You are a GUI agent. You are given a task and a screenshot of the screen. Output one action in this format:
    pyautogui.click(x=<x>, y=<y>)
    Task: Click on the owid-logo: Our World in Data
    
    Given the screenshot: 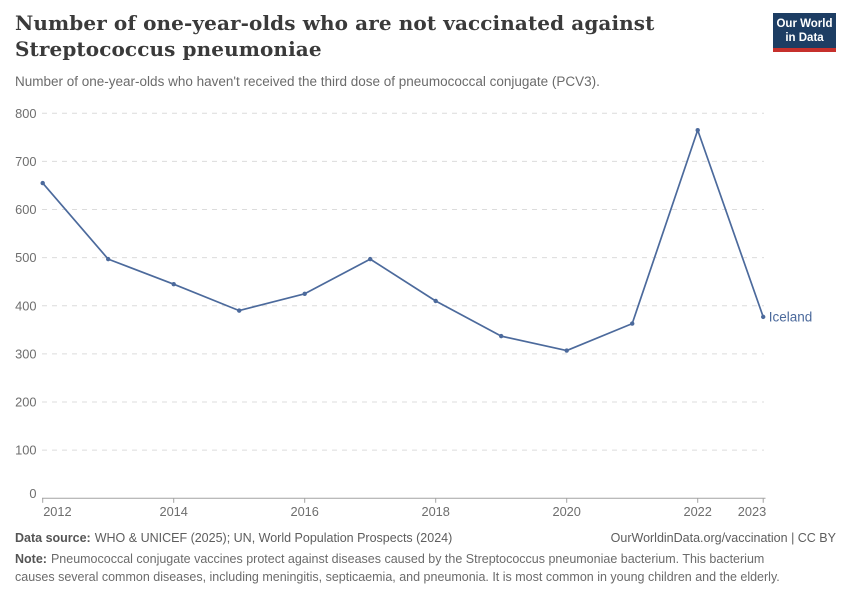 What is the action you would take?
    pyautogui.click(x=804, y=32)
    